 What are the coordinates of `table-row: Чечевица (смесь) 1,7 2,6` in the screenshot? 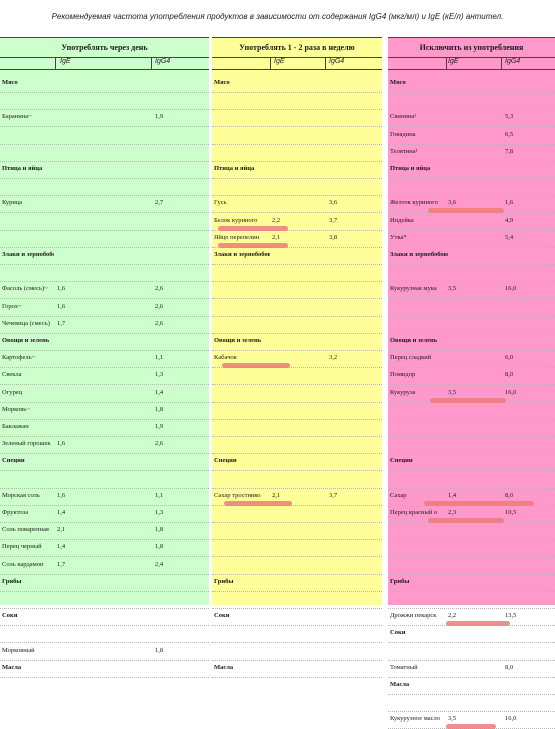 It's located at (104, 325).